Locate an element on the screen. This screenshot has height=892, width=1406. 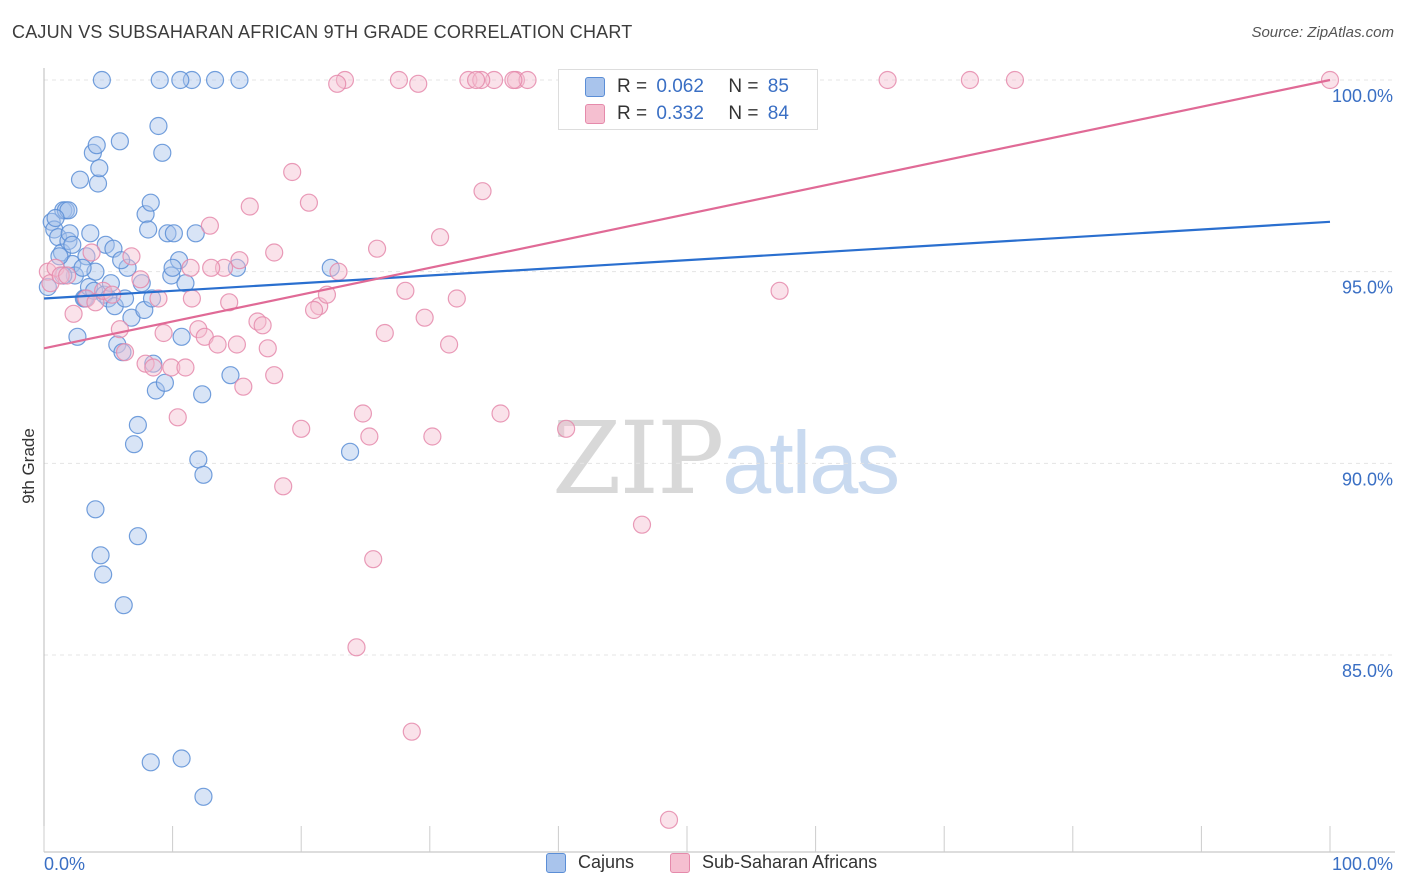
legend-item-subsaharan: Sub-Saharan Africans is located at coordinates (773, 862).